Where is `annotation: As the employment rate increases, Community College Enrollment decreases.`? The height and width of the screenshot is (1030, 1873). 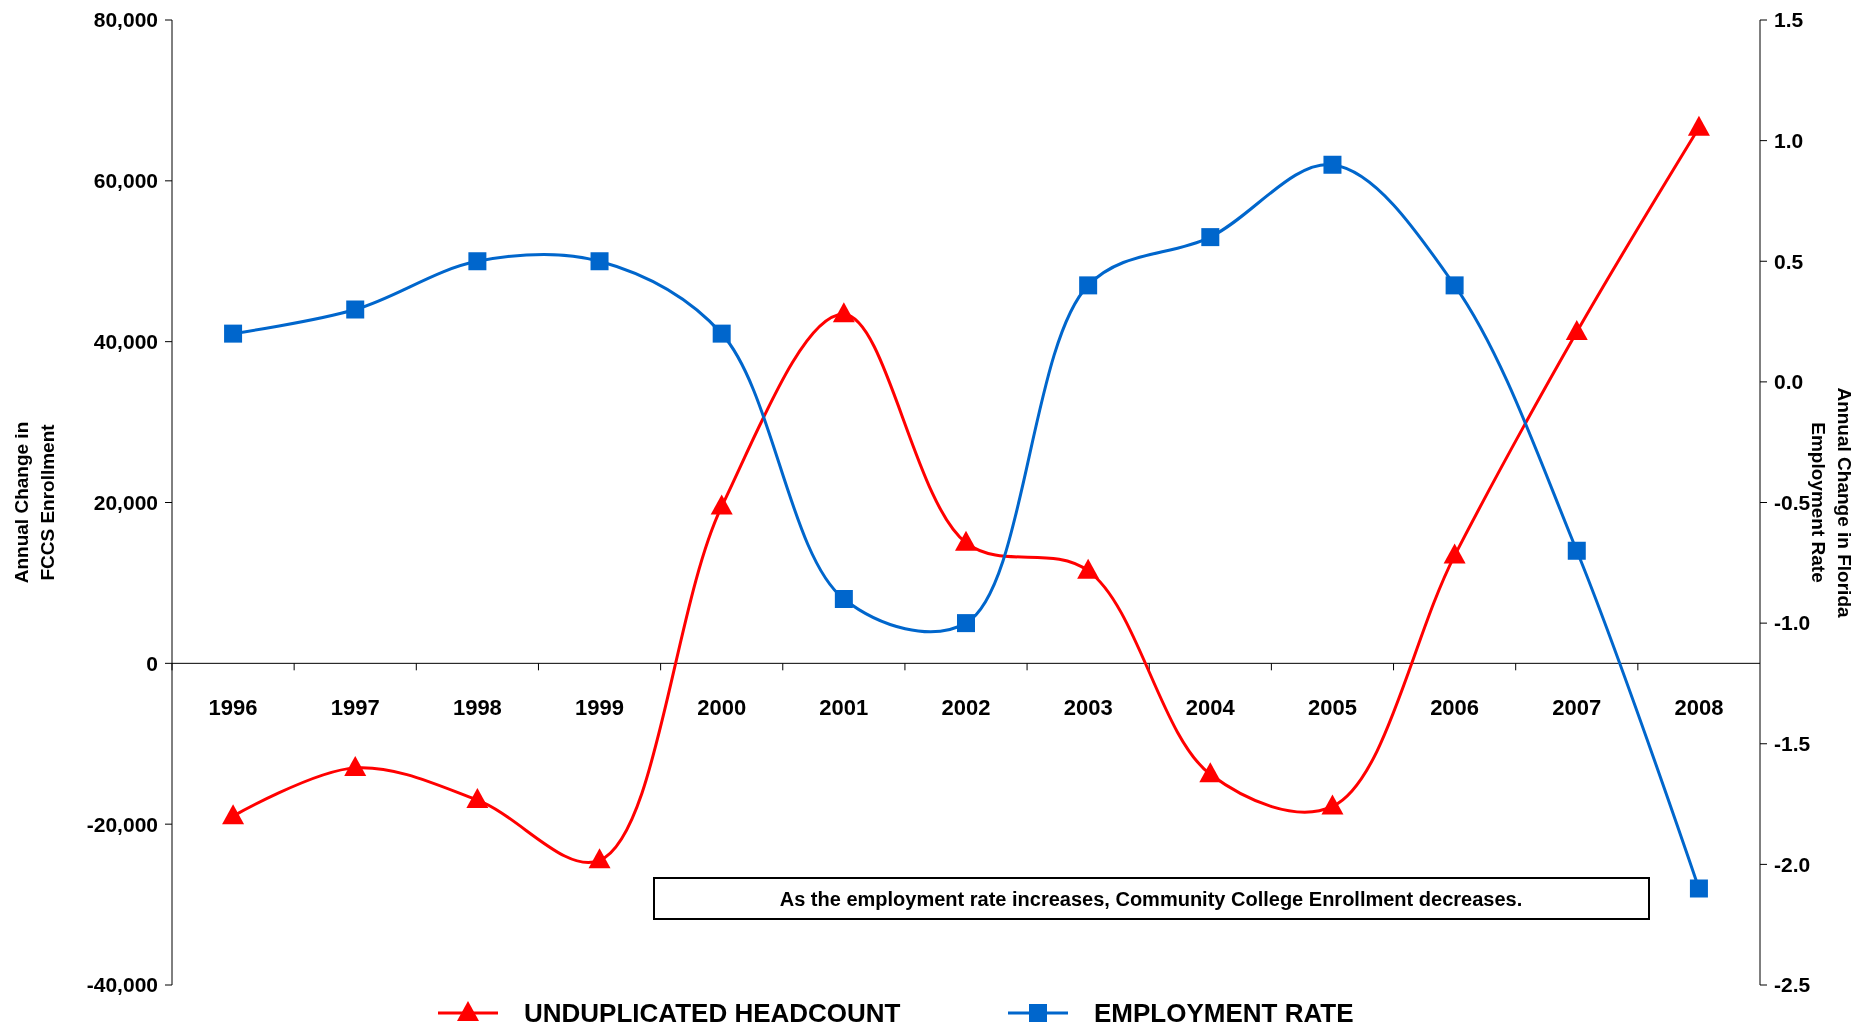
annotation: As the employment rate increases, Community College Enrollment decreases. is located at coordinates (1151, 899).